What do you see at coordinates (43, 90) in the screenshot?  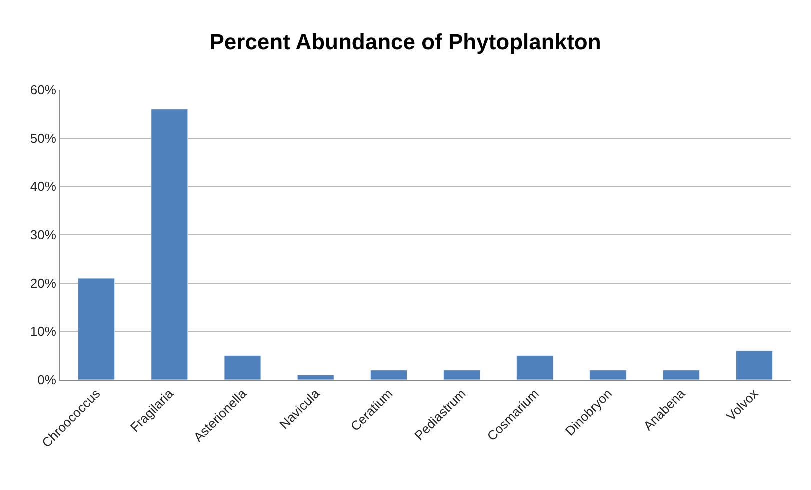 I see `y-tick-label: 60%` at bounding box center [43, 90].